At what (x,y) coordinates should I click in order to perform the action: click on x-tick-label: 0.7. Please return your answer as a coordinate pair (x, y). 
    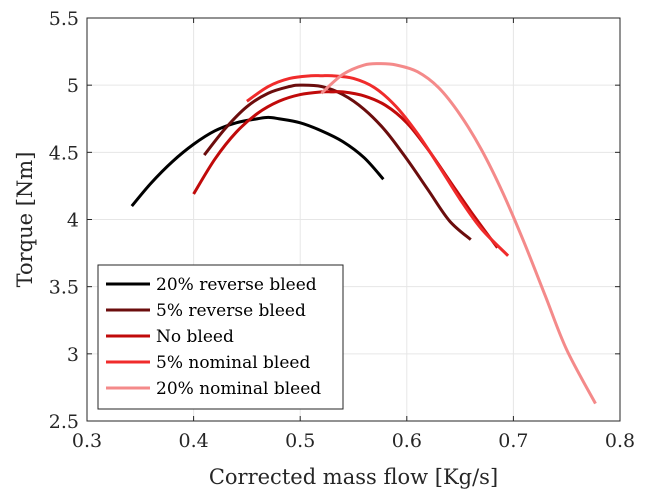
    Looking at the image, I should click on (513, 441).